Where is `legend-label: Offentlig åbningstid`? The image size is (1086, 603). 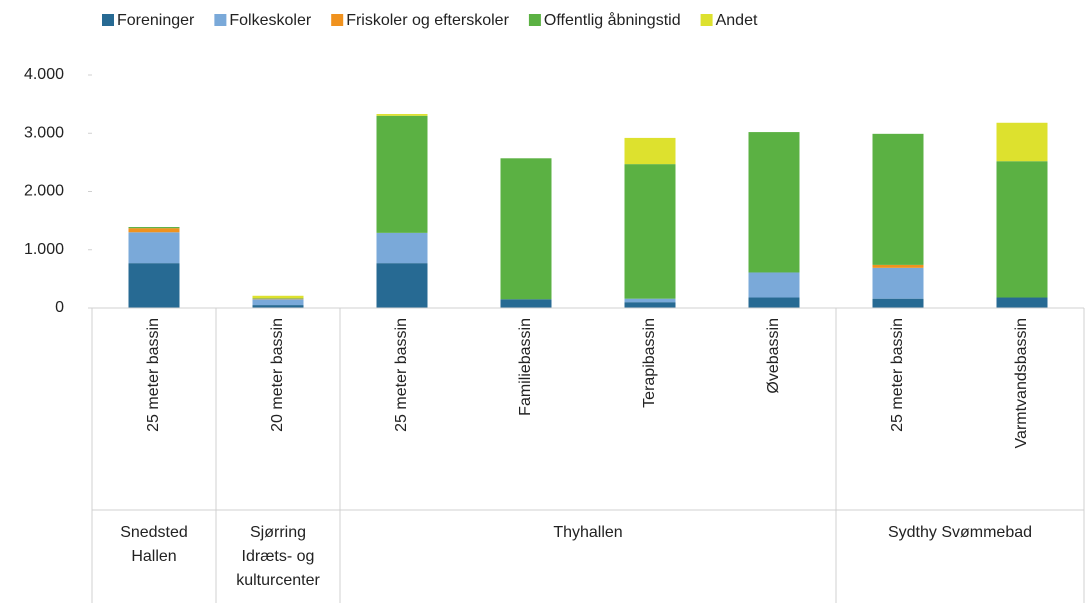
legend-label: Offentlig åbningstid is located at coordinates (612, 20).